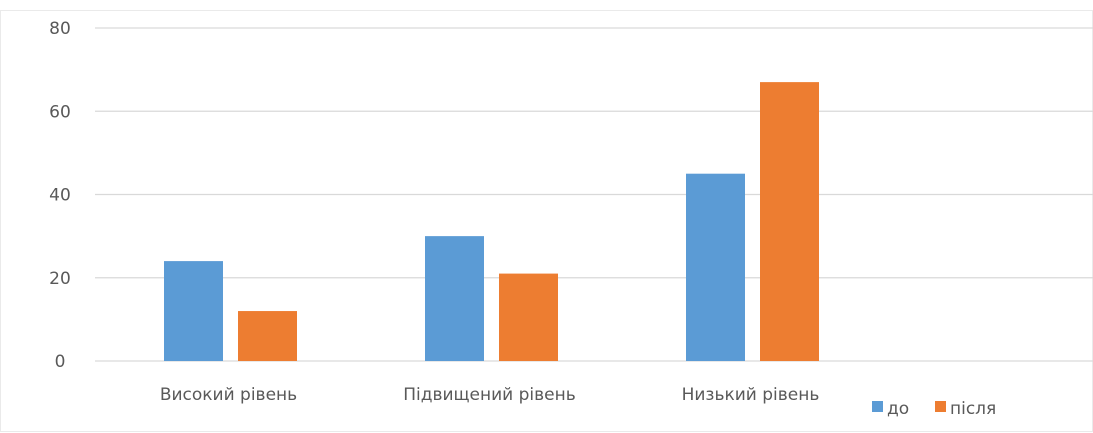 The image size is (1093, 433). What do you see at coordinates (228, 395) in the screenshot?
I see `category-label: Високий рівень` at bounding box center [228, 395].